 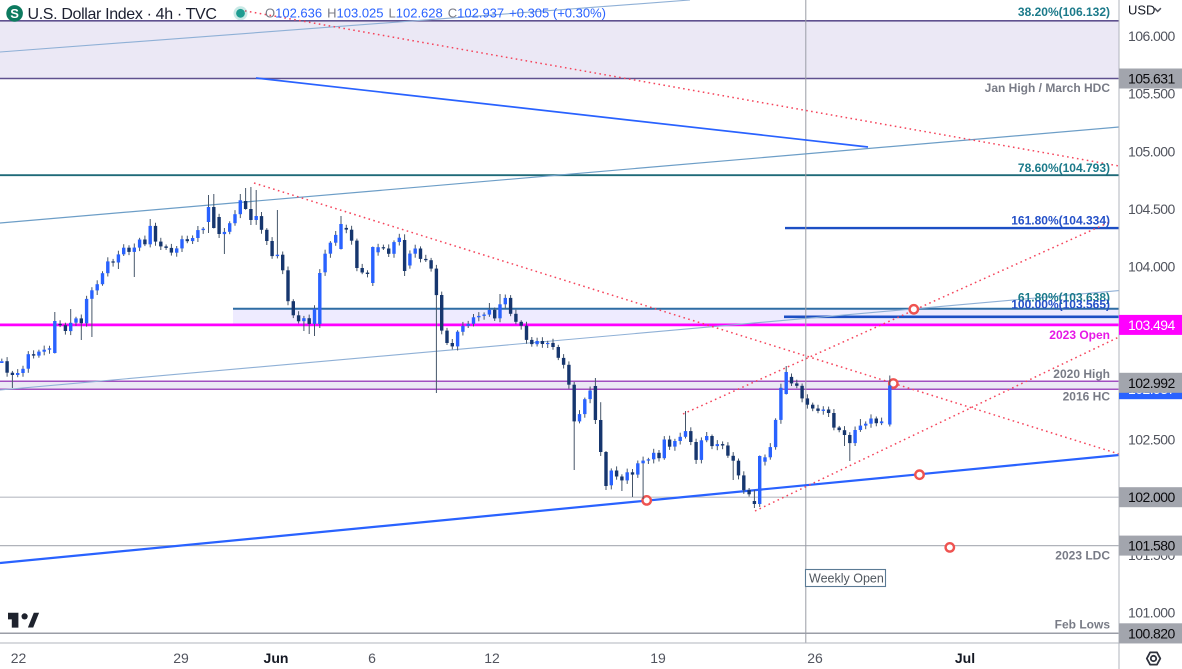 I want to click on svg-text: 102.500, so click(x=1152, y=440).